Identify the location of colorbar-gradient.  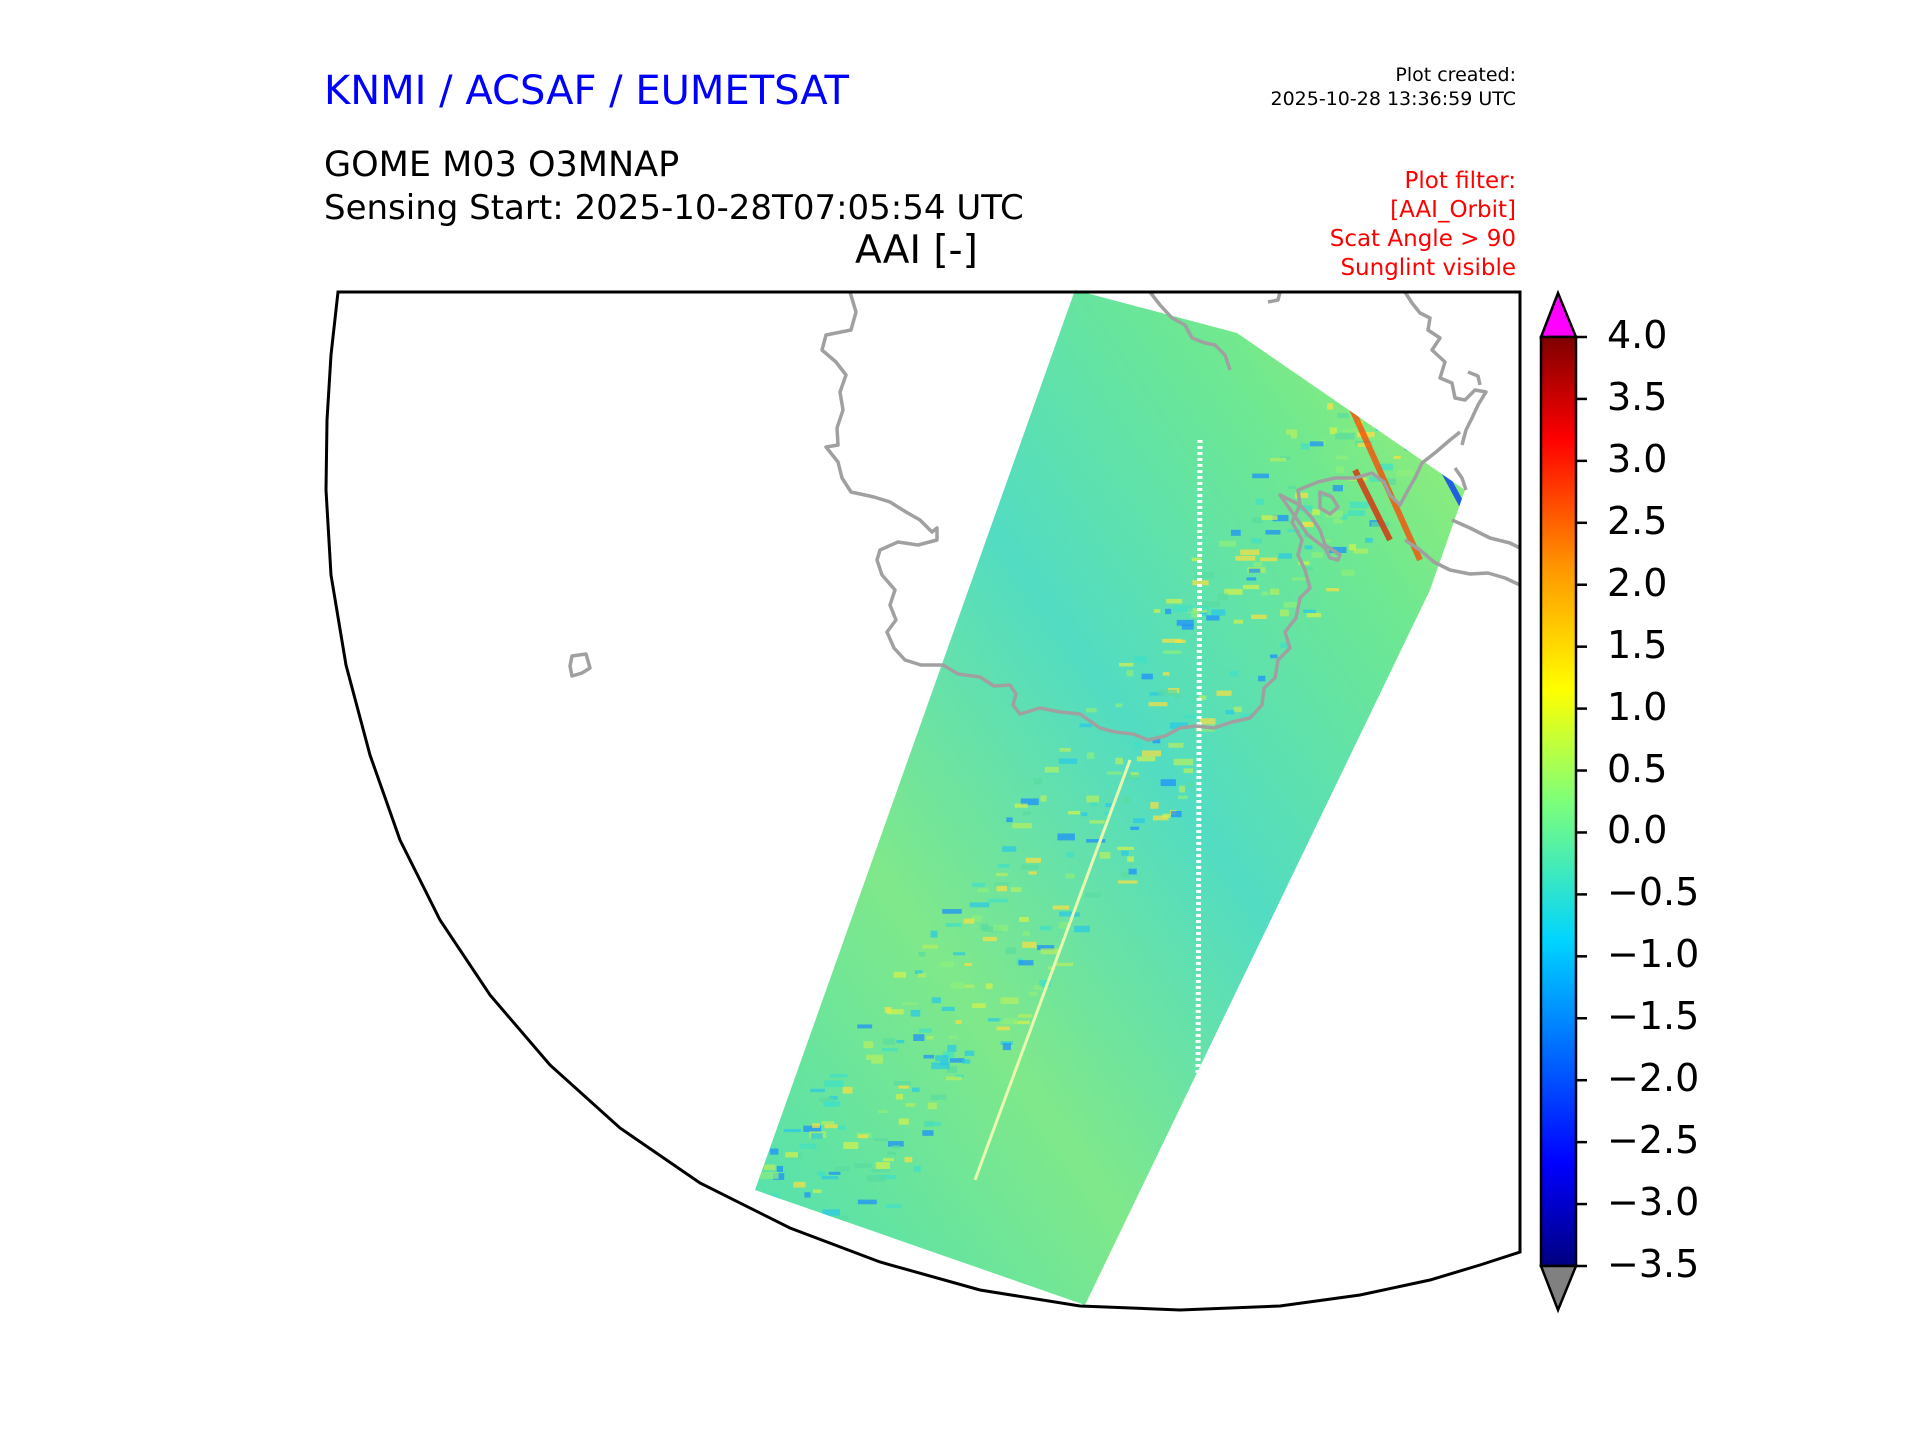
(1558, 801).